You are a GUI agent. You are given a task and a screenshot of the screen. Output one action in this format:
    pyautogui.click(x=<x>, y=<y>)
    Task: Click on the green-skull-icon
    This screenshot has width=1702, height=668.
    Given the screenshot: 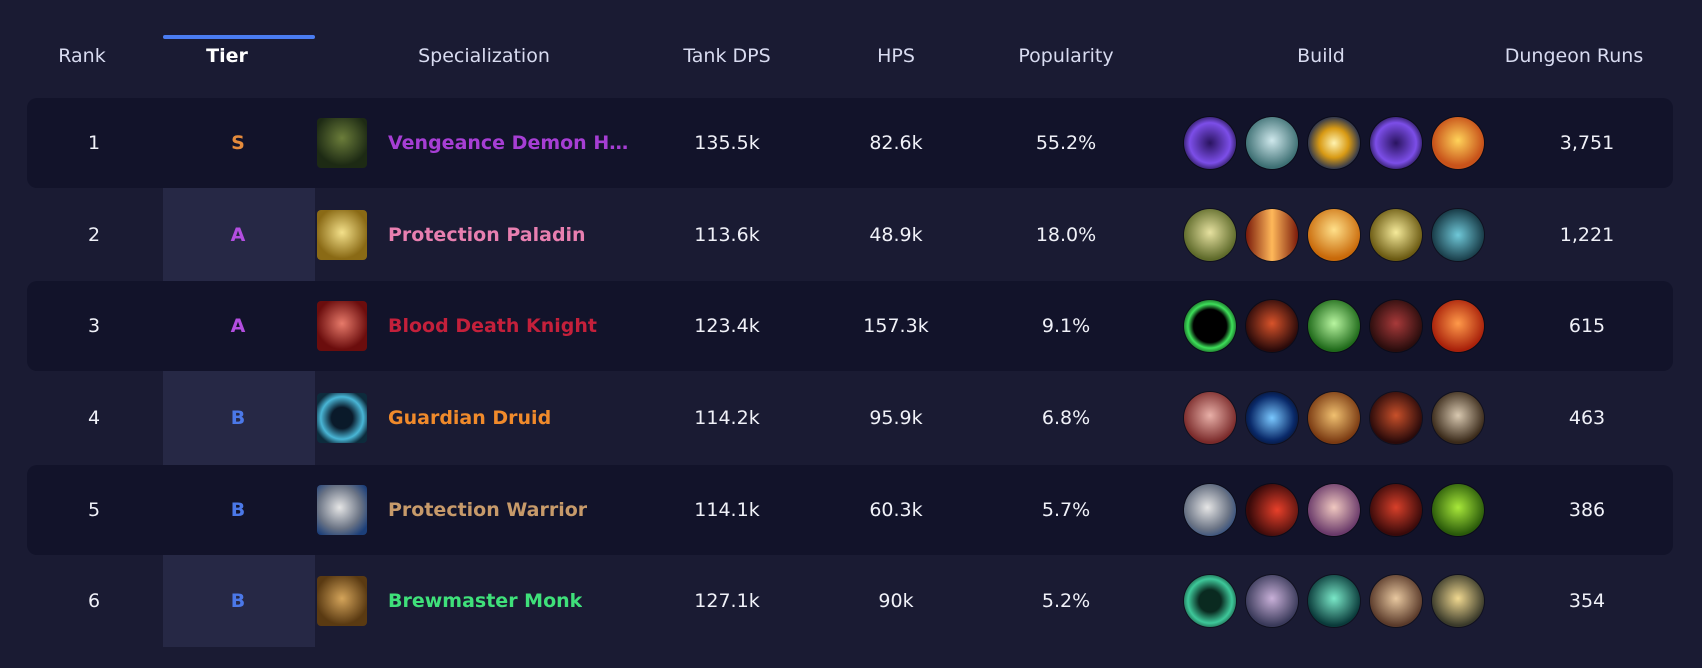 What is the action you would take?
    pyautogui.click(x=1334, y=326)
    